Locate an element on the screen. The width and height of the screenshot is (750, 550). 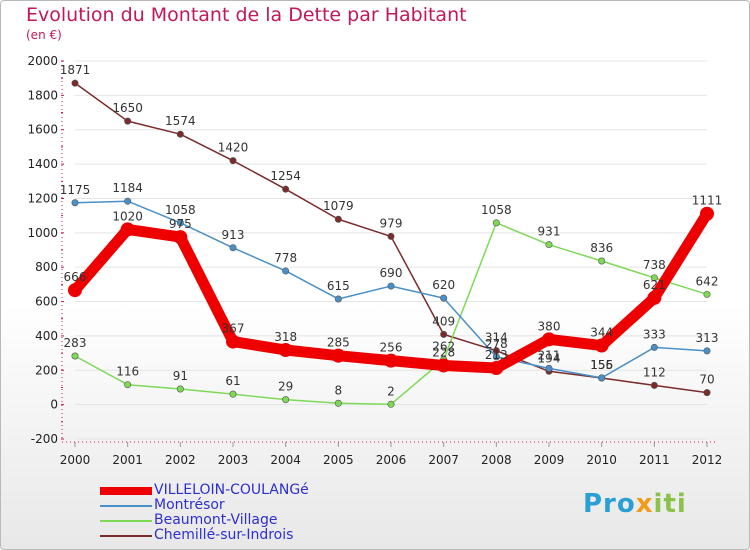
data-label-2-2007: 262 is located at coordinates (443, 347).